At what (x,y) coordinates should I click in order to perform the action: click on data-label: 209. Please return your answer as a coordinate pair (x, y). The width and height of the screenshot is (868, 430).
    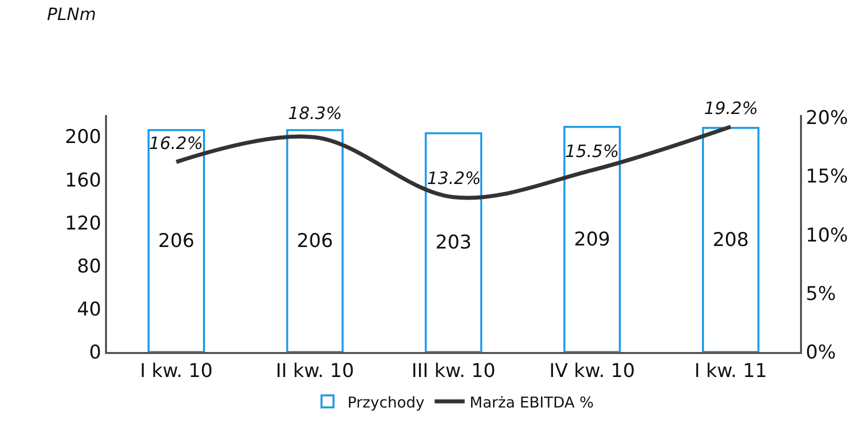
    Looking at the image, I should click on (592, 239).